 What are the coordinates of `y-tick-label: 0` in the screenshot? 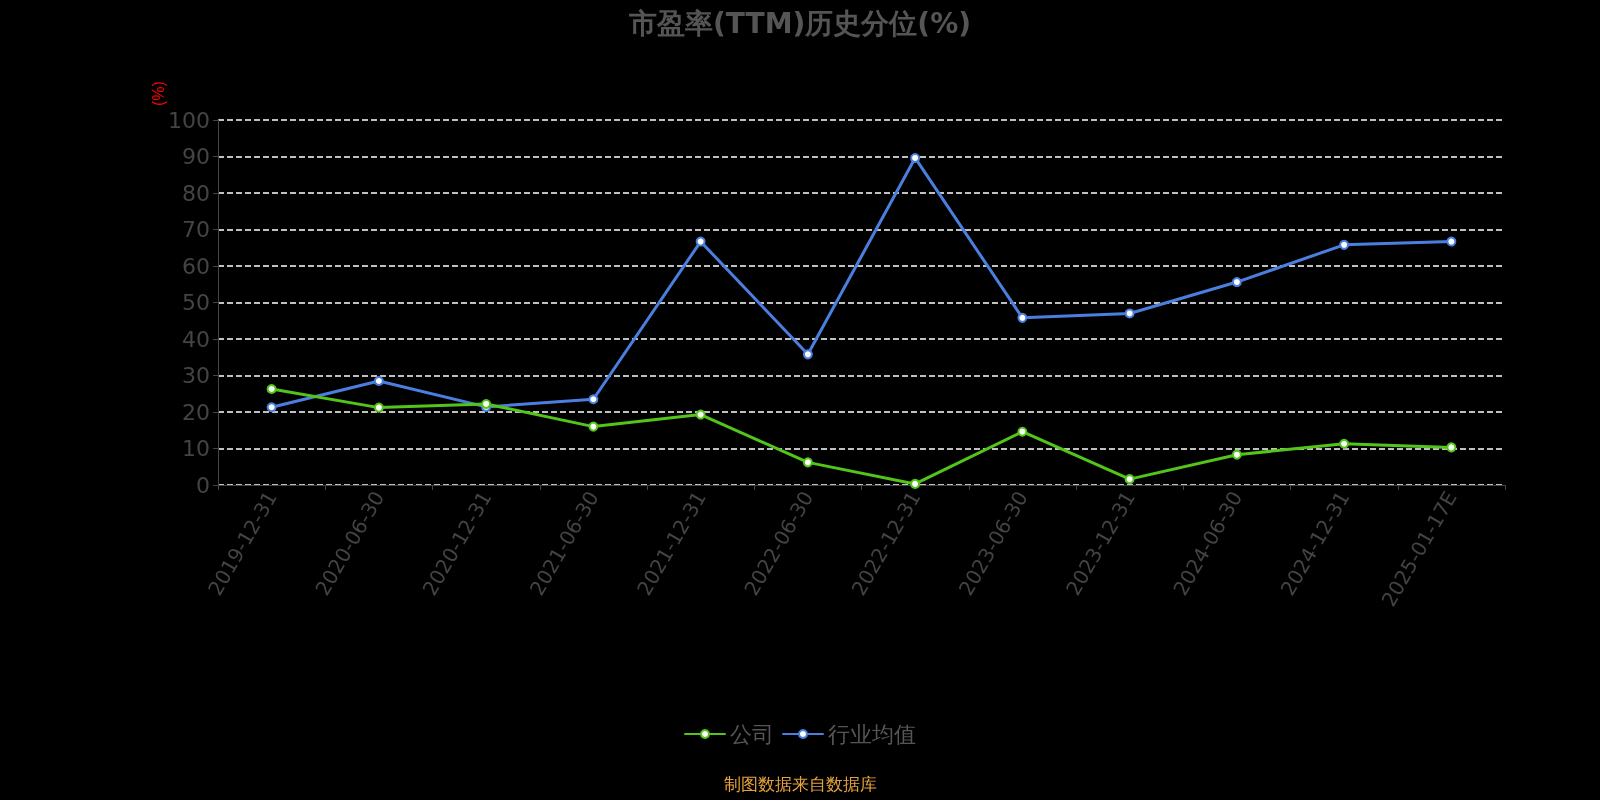 It's located at (203, 485).